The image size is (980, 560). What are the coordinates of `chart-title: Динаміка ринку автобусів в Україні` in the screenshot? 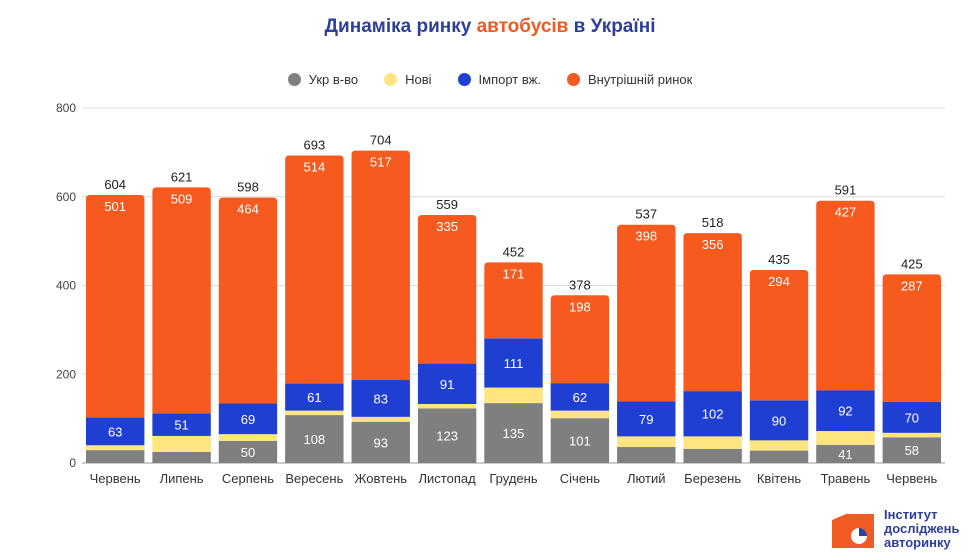 It's located at (490, 27).